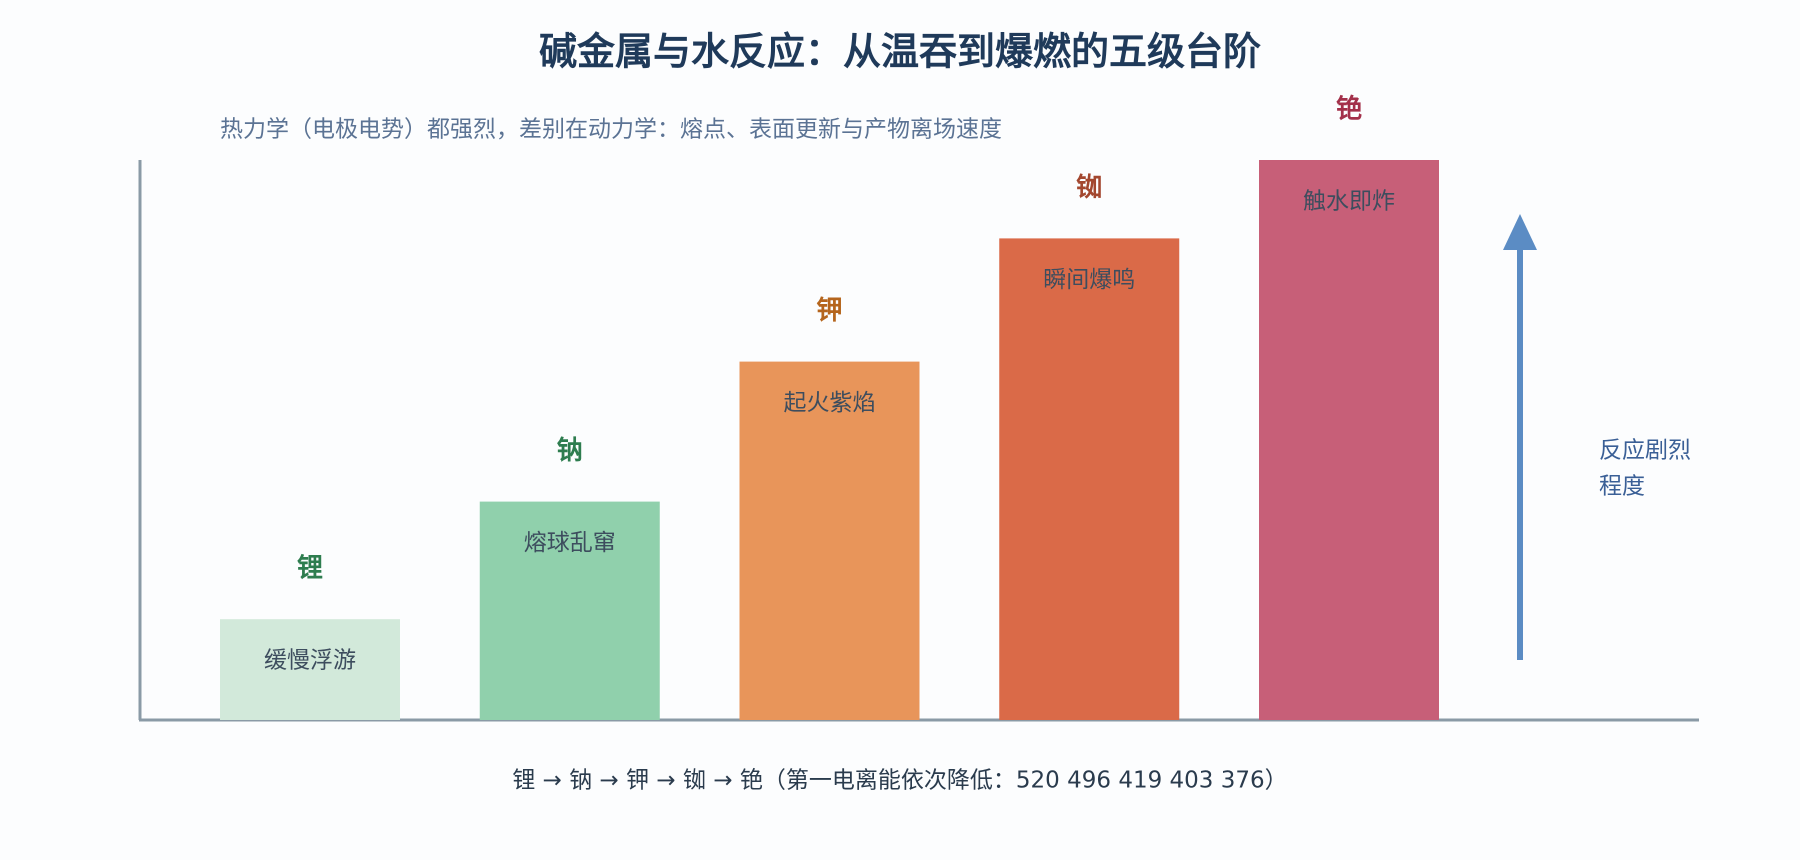 The image size is (1800, 860). What do you see at coordinates (310, 569) in the screenshot?
I see `category-label: 锂` at bounding box center [310, 569].